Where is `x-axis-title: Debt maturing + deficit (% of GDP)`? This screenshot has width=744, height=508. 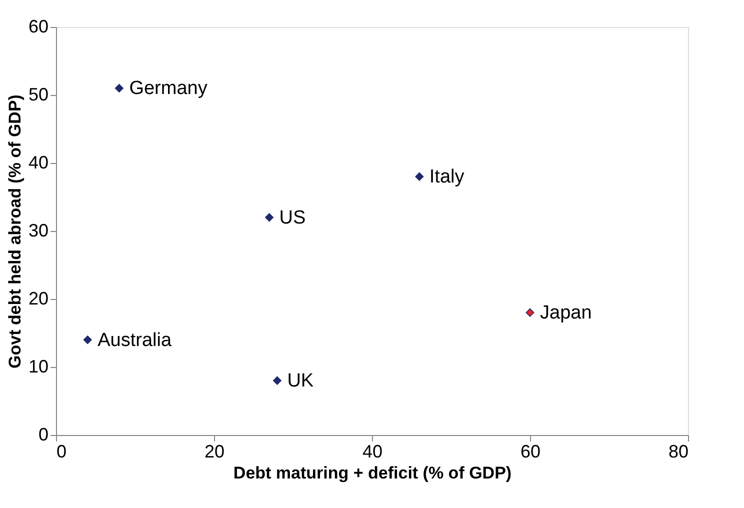
x-axis-title: Debt maturing + deficit (% of GDP) is located at coordinates (372, 473).